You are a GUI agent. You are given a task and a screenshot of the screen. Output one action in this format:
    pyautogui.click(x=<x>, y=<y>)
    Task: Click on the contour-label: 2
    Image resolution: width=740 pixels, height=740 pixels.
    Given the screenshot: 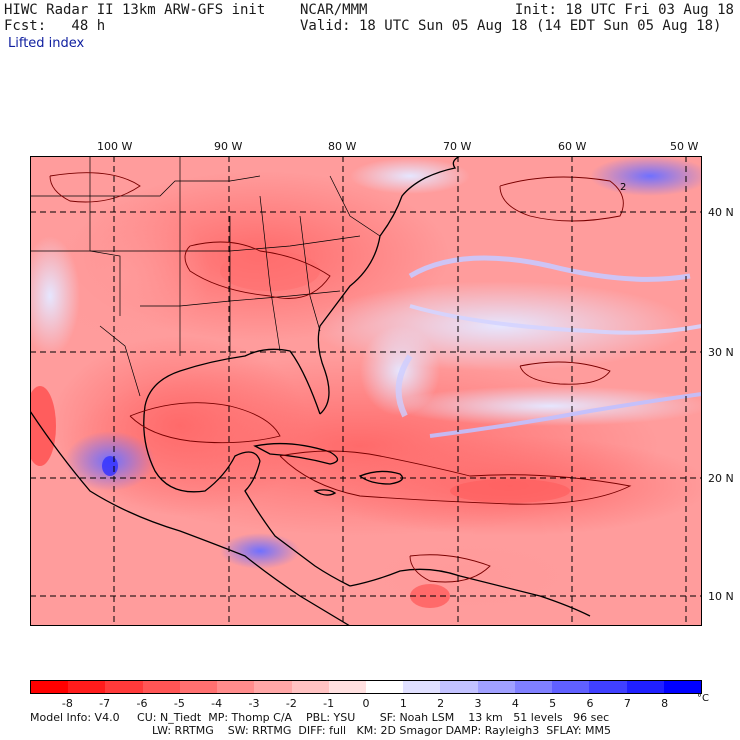 What is the action you would take?
    pyautogui.click(x=623, y=187)
    